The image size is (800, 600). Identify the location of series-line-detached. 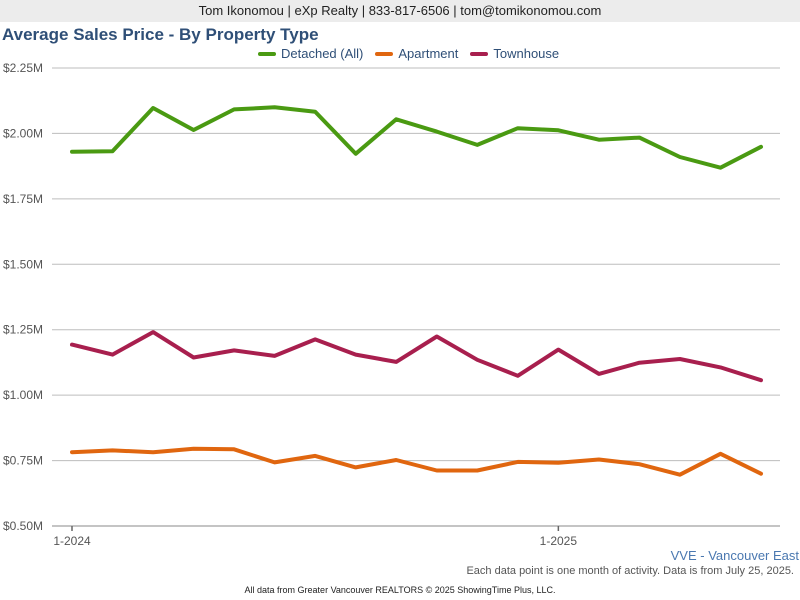
(416, 137).